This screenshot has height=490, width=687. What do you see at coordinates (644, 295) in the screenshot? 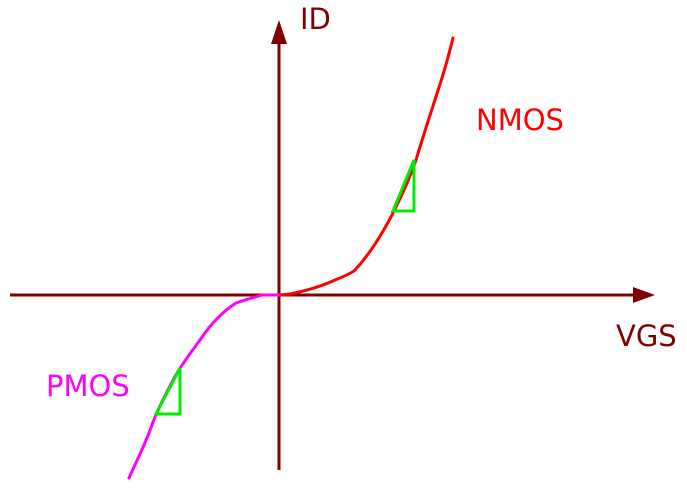
I see `vgs-axis-arrowhead` at bounding box center [644, 295].